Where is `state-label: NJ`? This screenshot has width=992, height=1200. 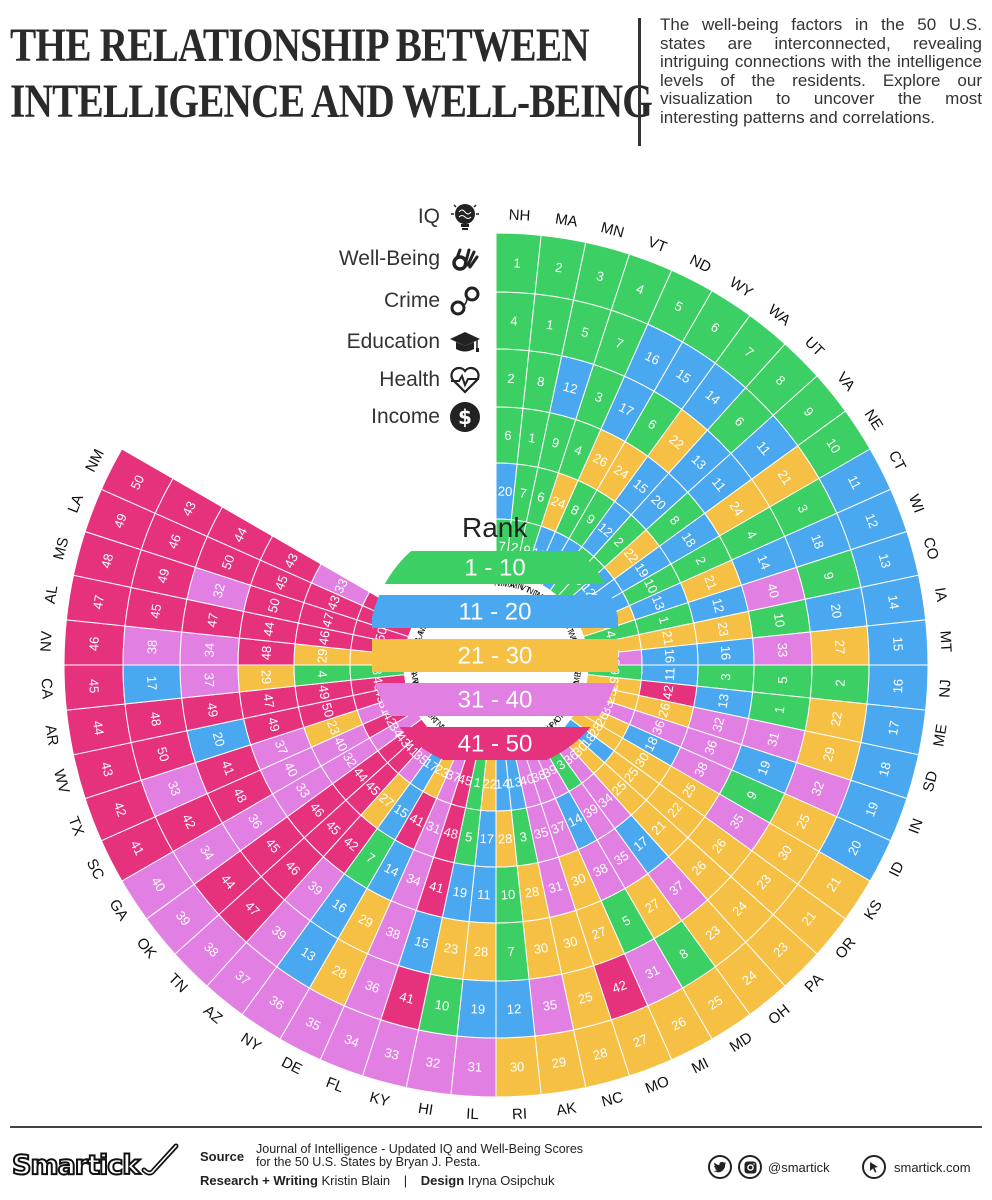 state-label: NJ is located at coordinates (945, 688).